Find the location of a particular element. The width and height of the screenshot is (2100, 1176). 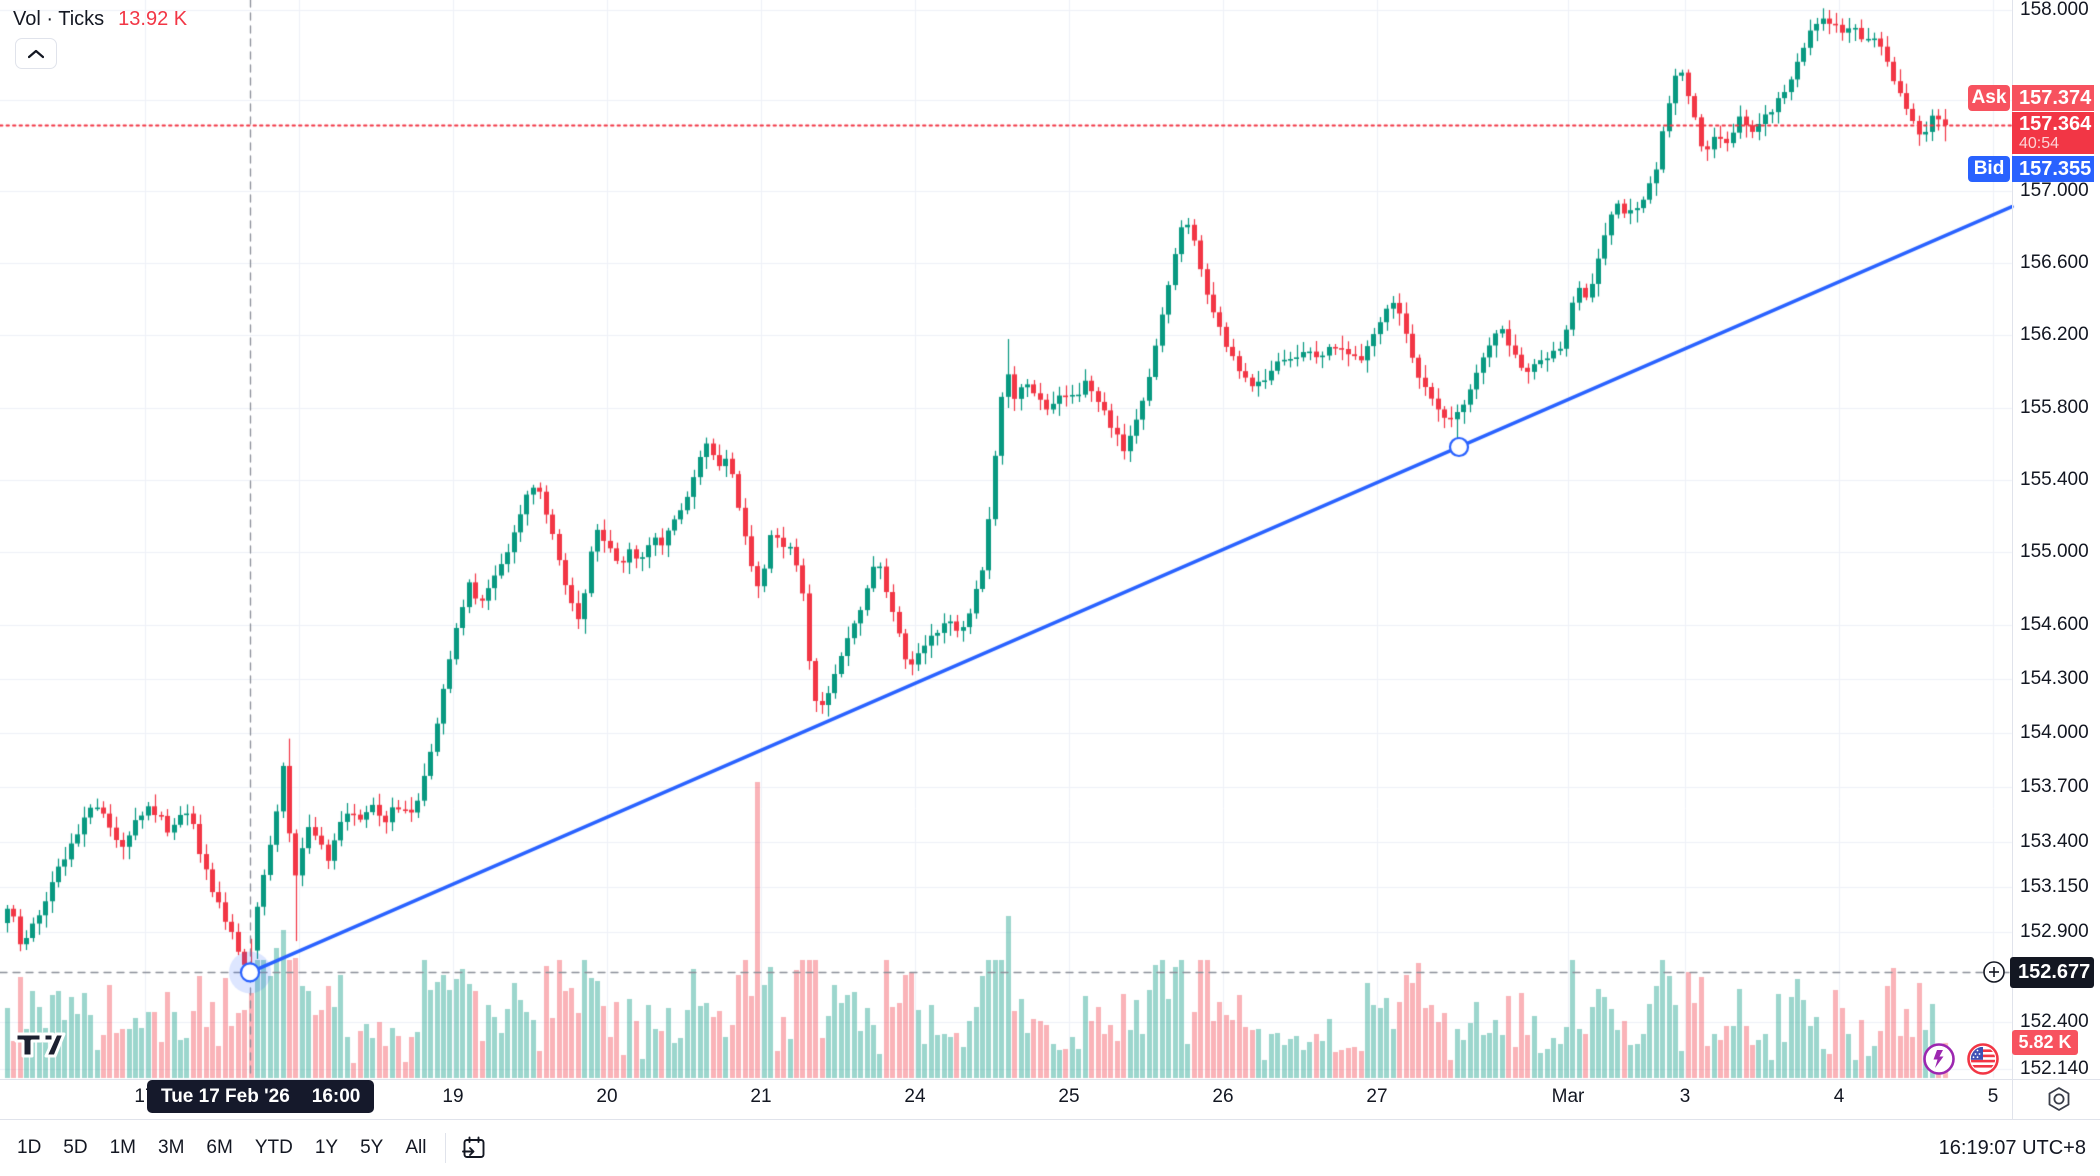

price-axis-label: 153.700 is located at coordinates (2054, 787).